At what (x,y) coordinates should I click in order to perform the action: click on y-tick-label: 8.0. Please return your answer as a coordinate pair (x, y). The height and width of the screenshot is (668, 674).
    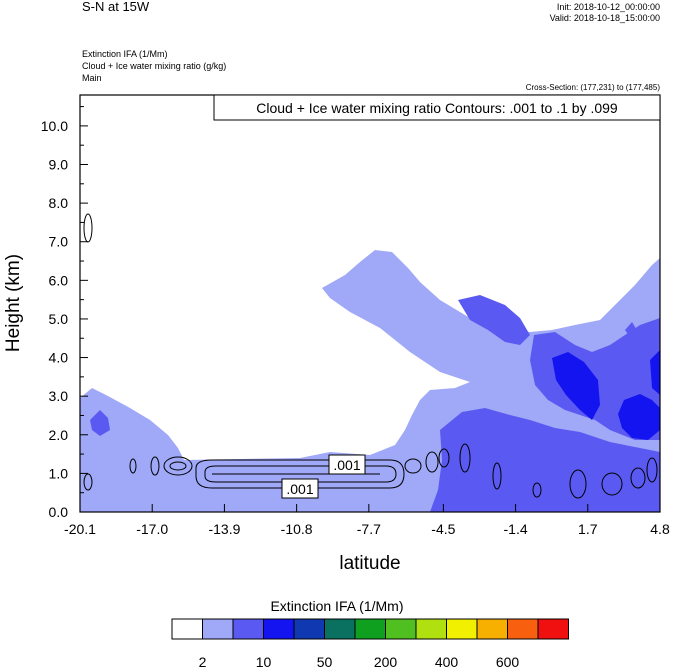
    Looking at the image, I should click on (59, 203).